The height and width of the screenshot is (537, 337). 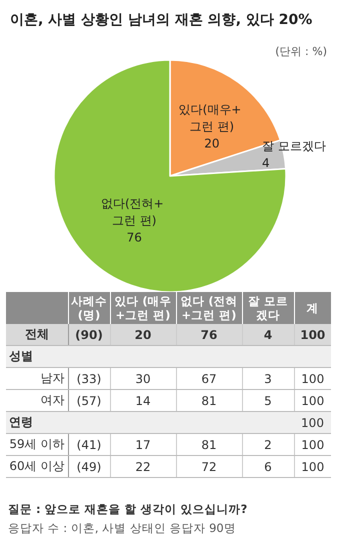 I want to click on text: 30, so click(x=143, y=379).